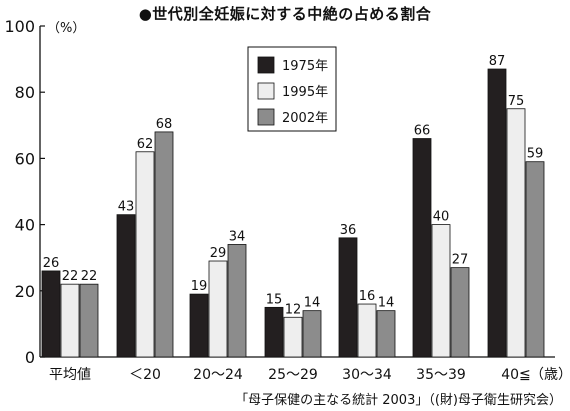 Image resolution: width=570 pixels, height=411 pixels. Describe the element at coordinates (516, 375) in the screenshot. I see `x-tick-label: 40≦` at that location.